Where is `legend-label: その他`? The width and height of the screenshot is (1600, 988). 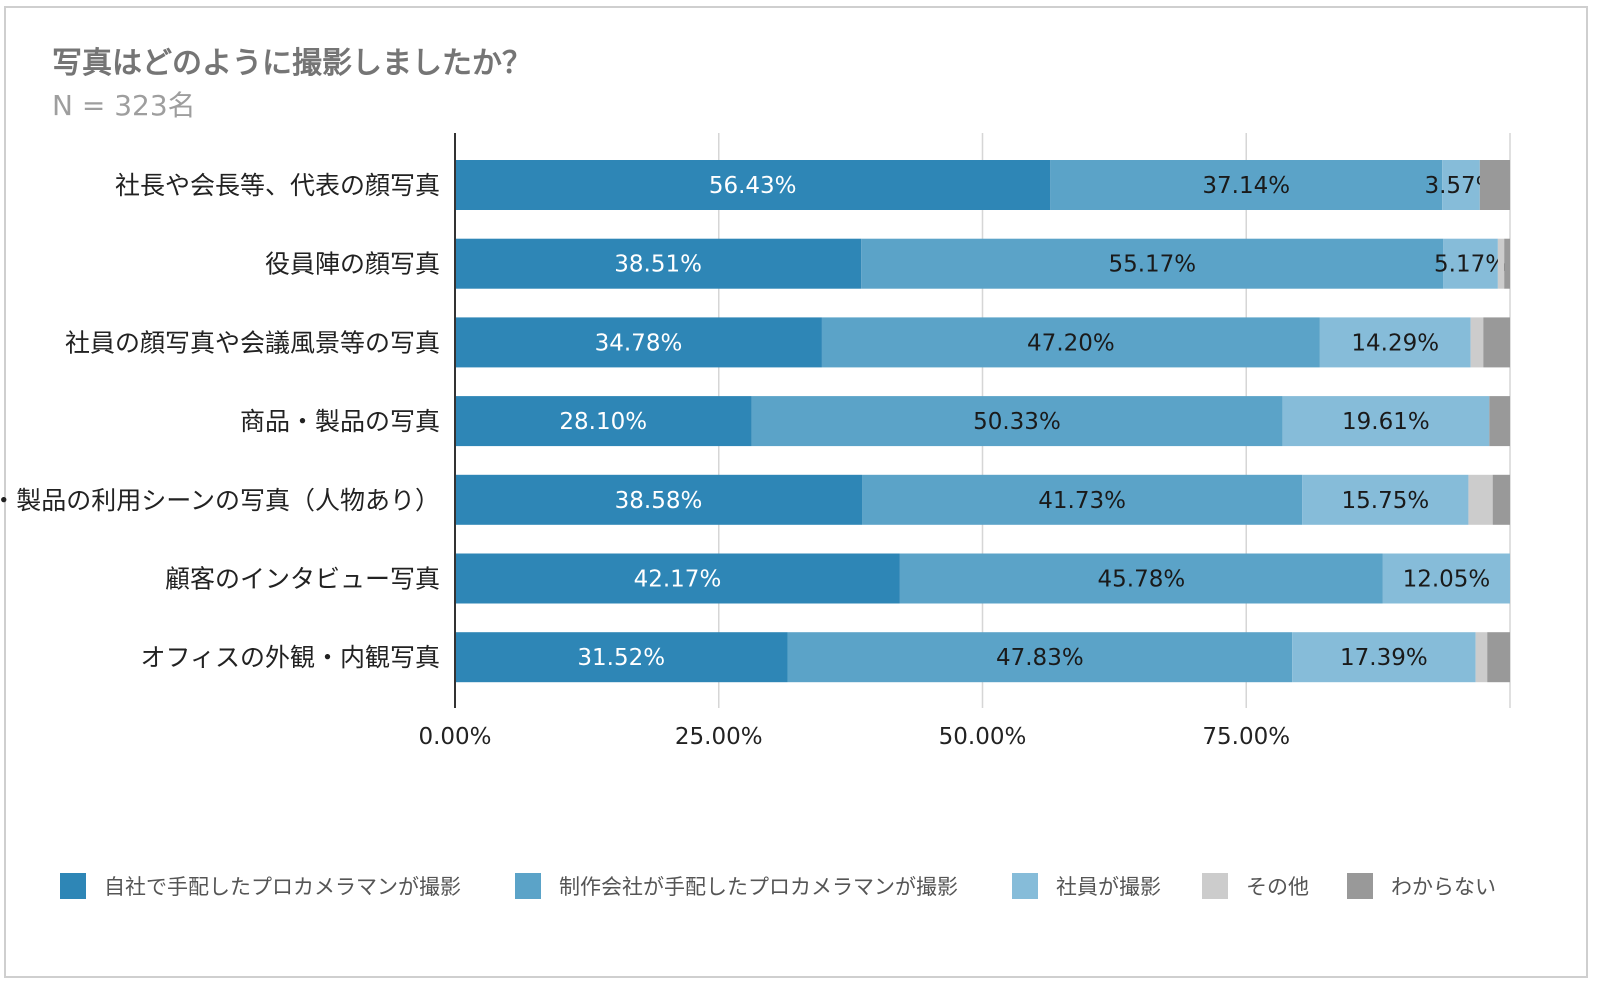 legend-label: その他 is located at coordinates (1277, 887).